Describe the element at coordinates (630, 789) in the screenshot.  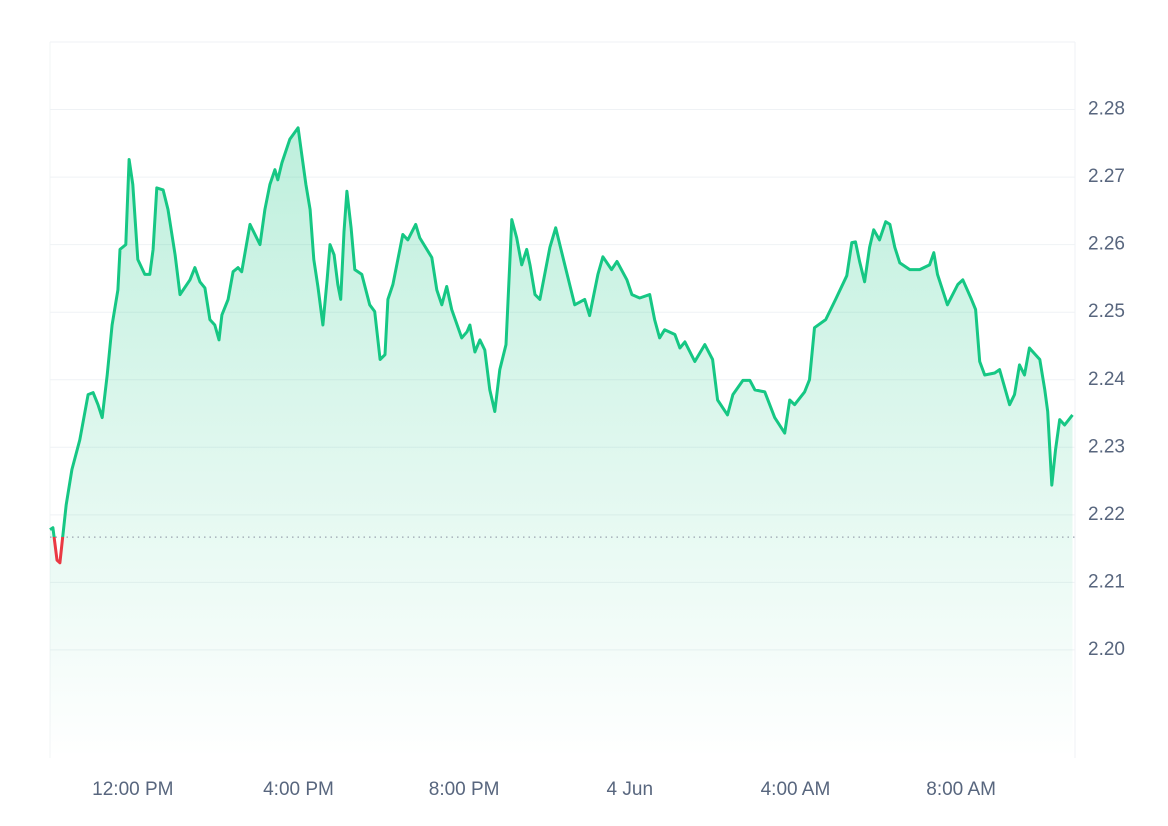
I see `x-tick-label: 4 Jun` at that location.